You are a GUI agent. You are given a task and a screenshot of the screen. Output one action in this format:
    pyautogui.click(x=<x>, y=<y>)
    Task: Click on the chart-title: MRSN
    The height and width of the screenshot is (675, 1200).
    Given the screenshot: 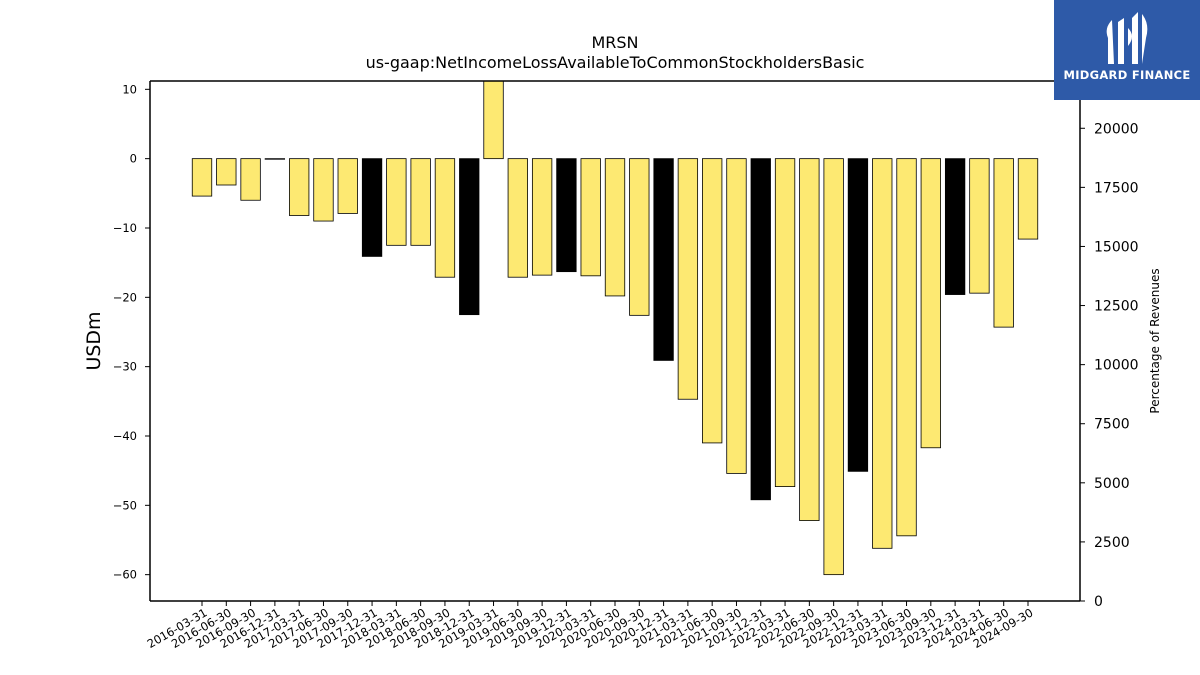 What is the action you would take?
    pyautogui.click(x=614, y=42)
    